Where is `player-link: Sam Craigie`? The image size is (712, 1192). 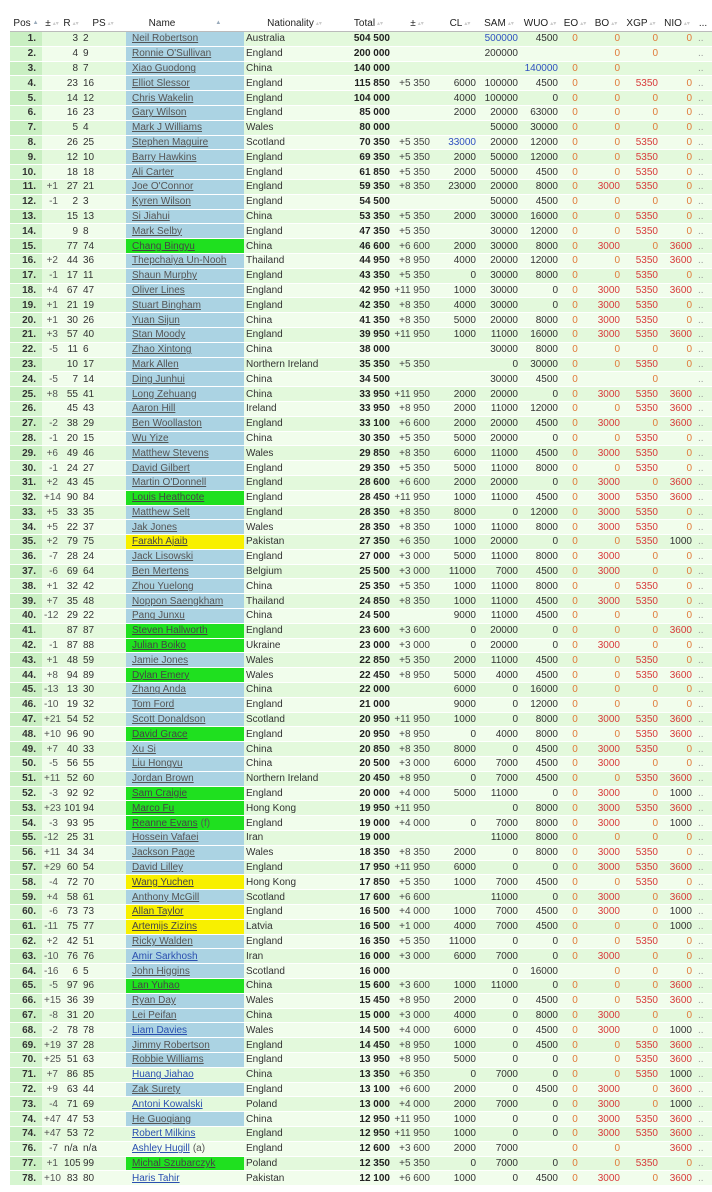
player-link: Sam Craigie is located at coordinates (160, 794).